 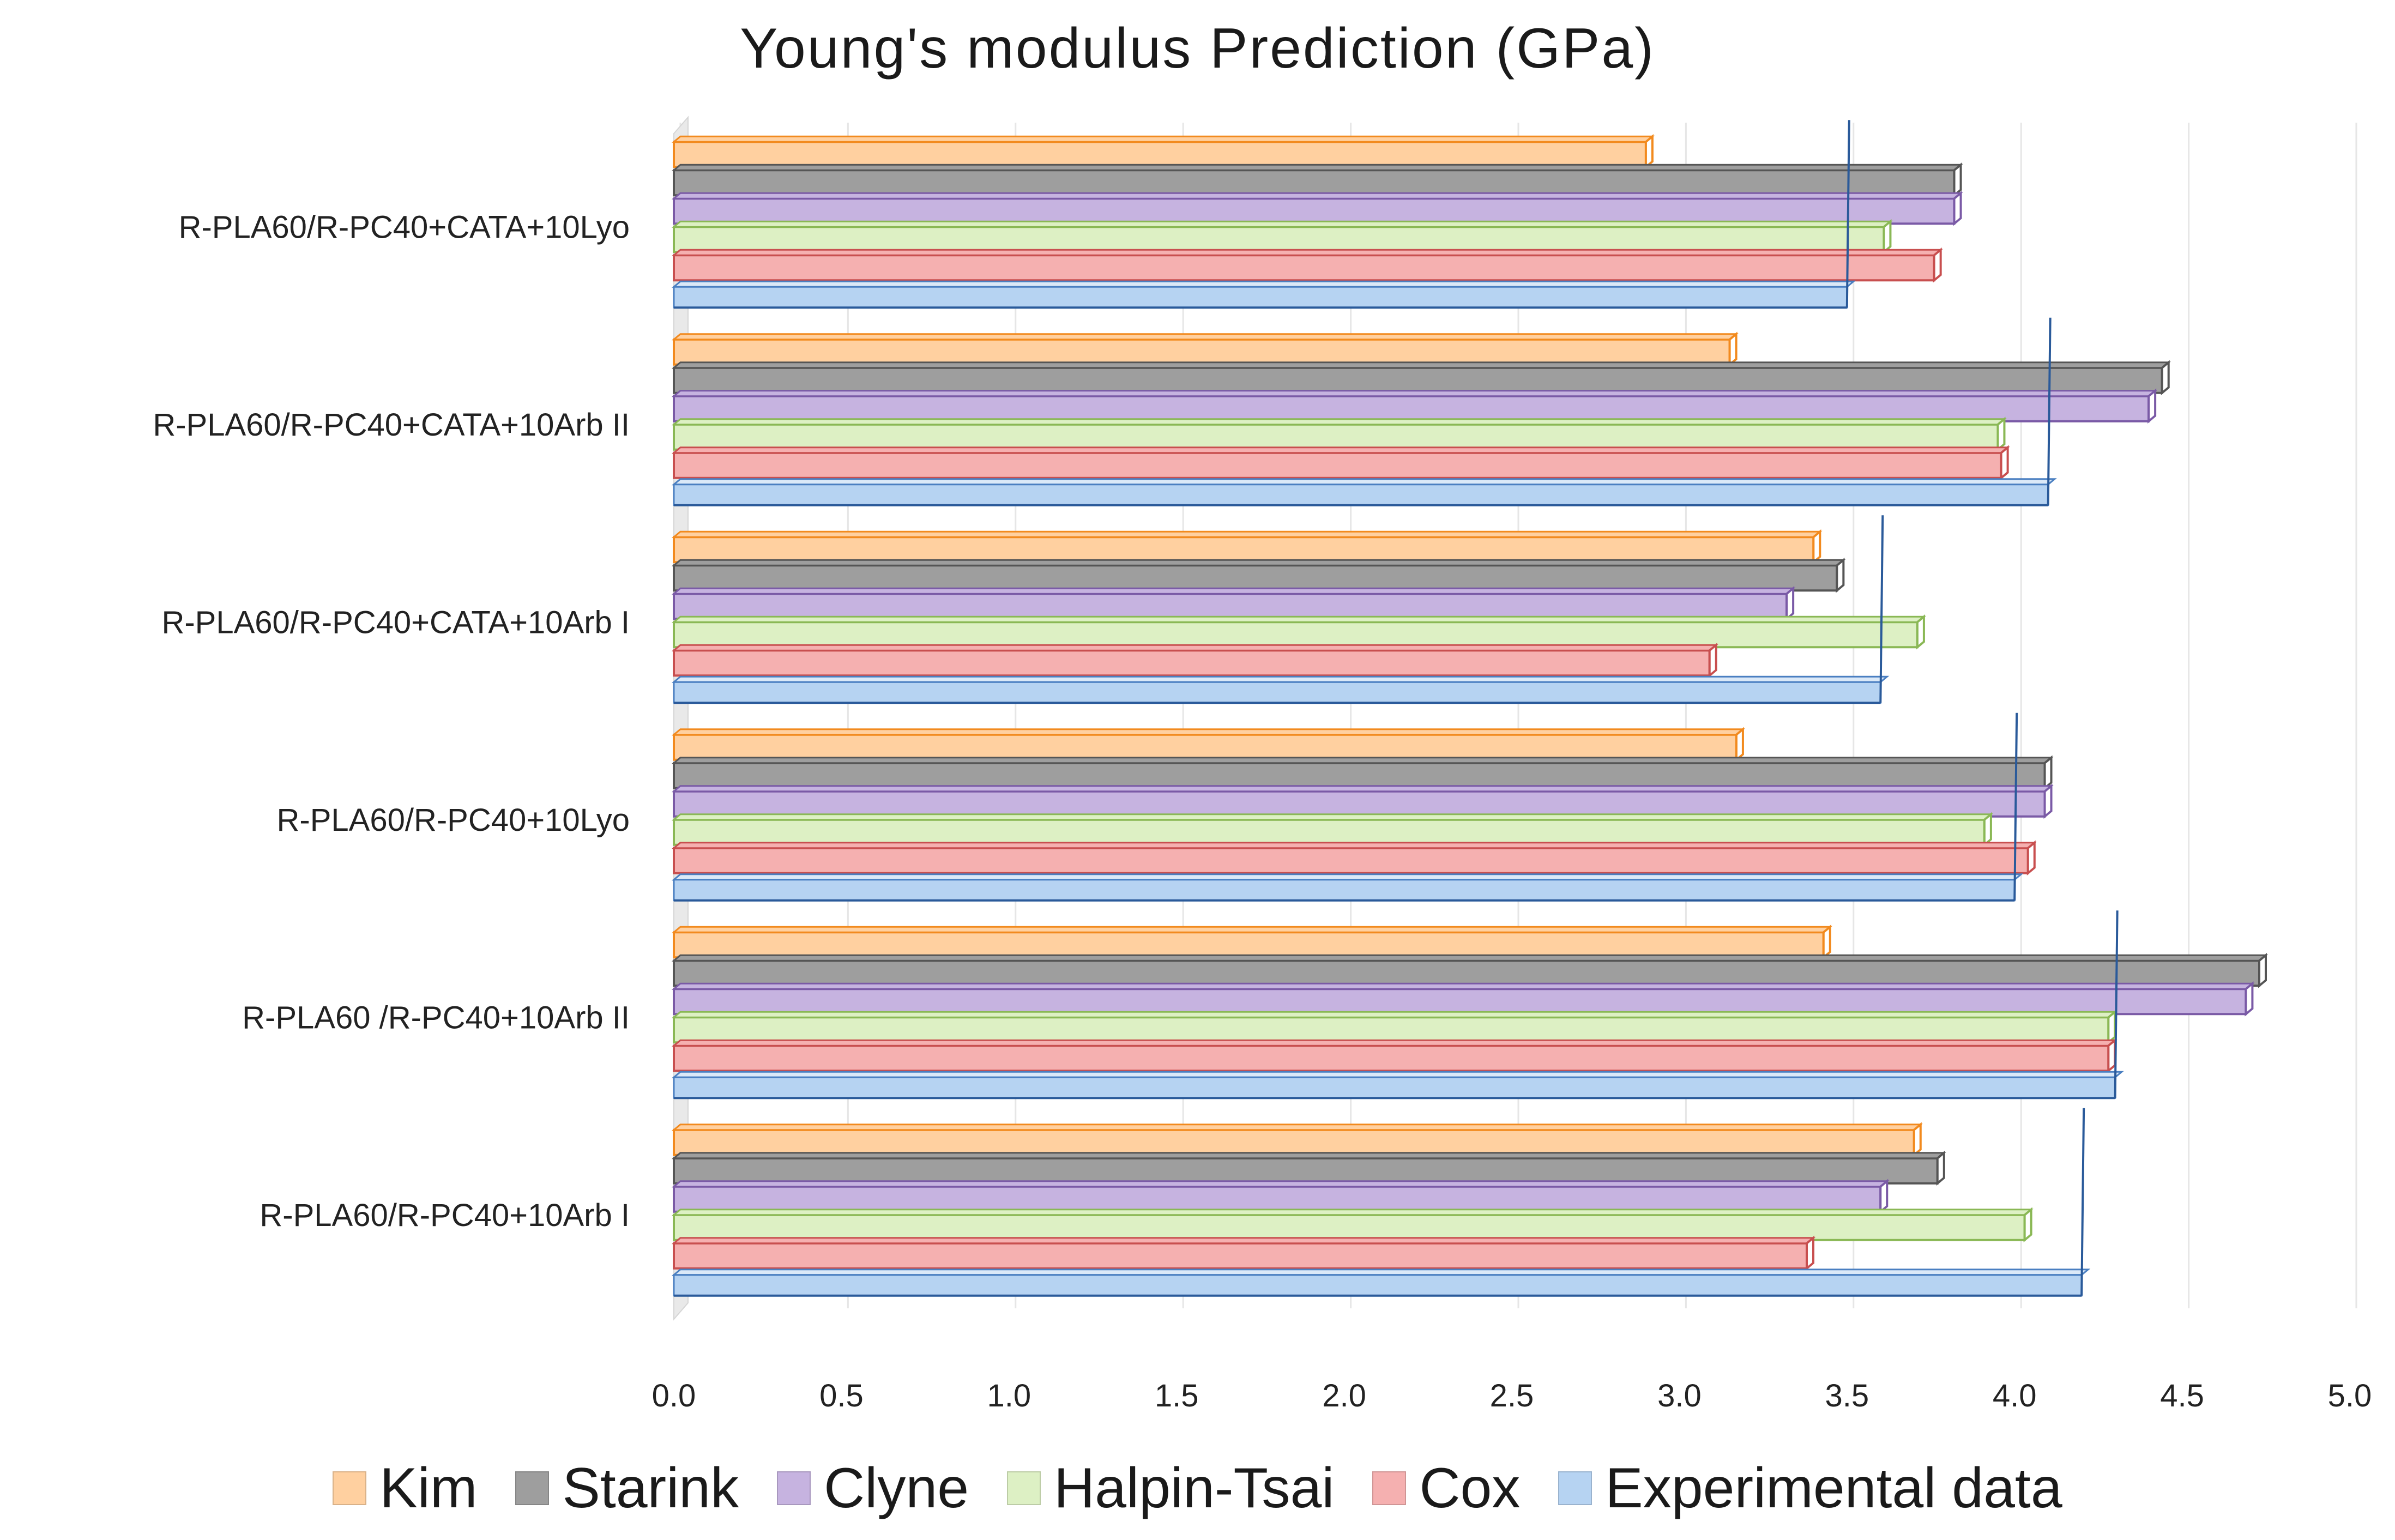 What do you see at coordinates (1363, 801) in the screenshot?
I see `bar-clyne-r-pla60-r-pc40-10lyo` at bounding box center [1363, 801].